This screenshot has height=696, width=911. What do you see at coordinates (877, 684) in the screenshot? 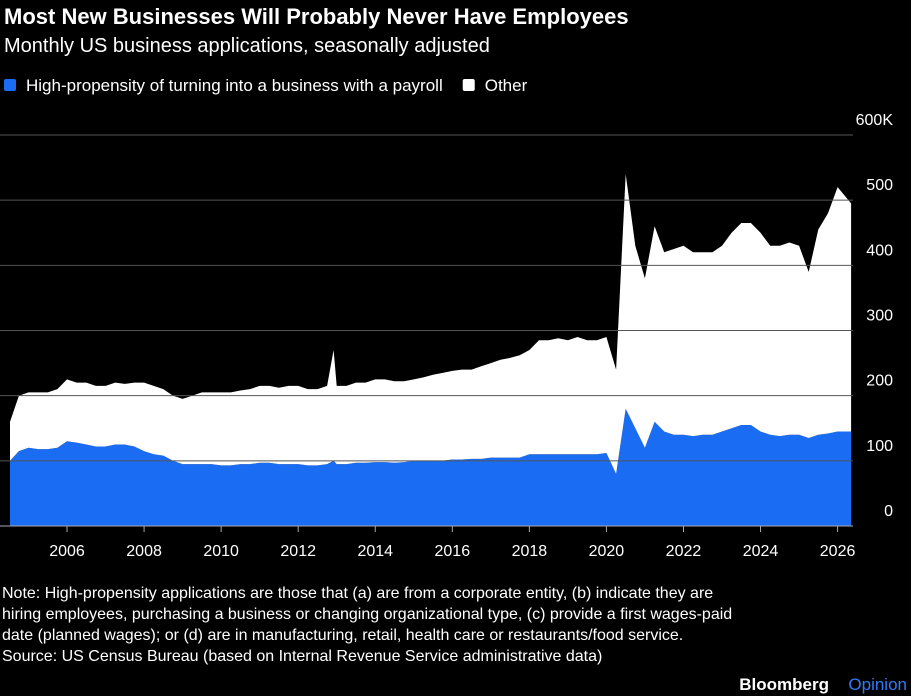
I see `brand-opinion: Opinion` at bounding box center [877, 684].